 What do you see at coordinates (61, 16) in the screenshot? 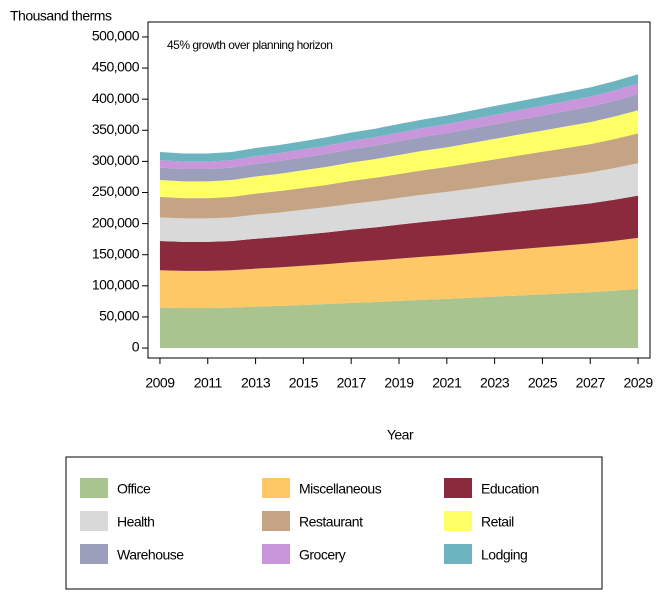
I see `y-axis-label: Thousand therms` at bounding box center [61, 16].